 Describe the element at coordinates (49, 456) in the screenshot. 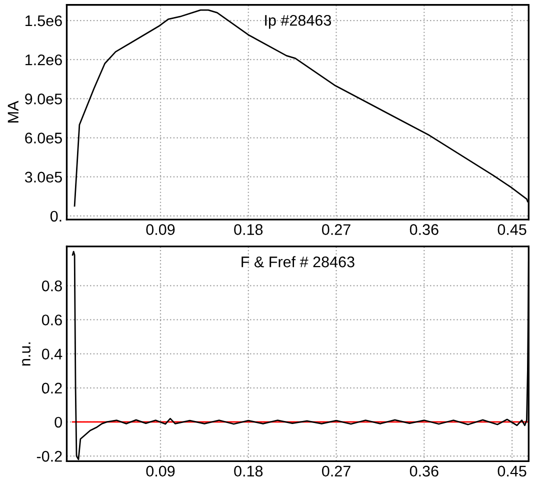

I see `y-tick-label: -0.2` at that location.